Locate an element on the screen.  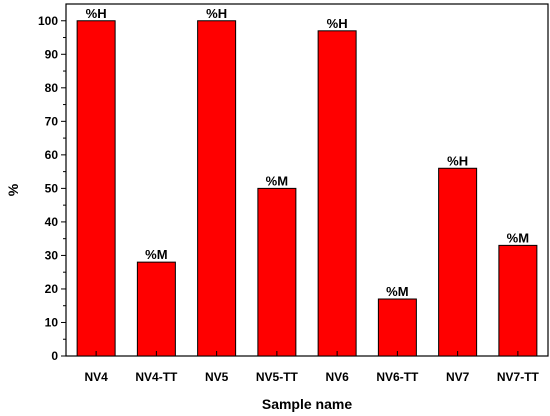
y-tick-label: 100 is located at coordinates (48, 21).